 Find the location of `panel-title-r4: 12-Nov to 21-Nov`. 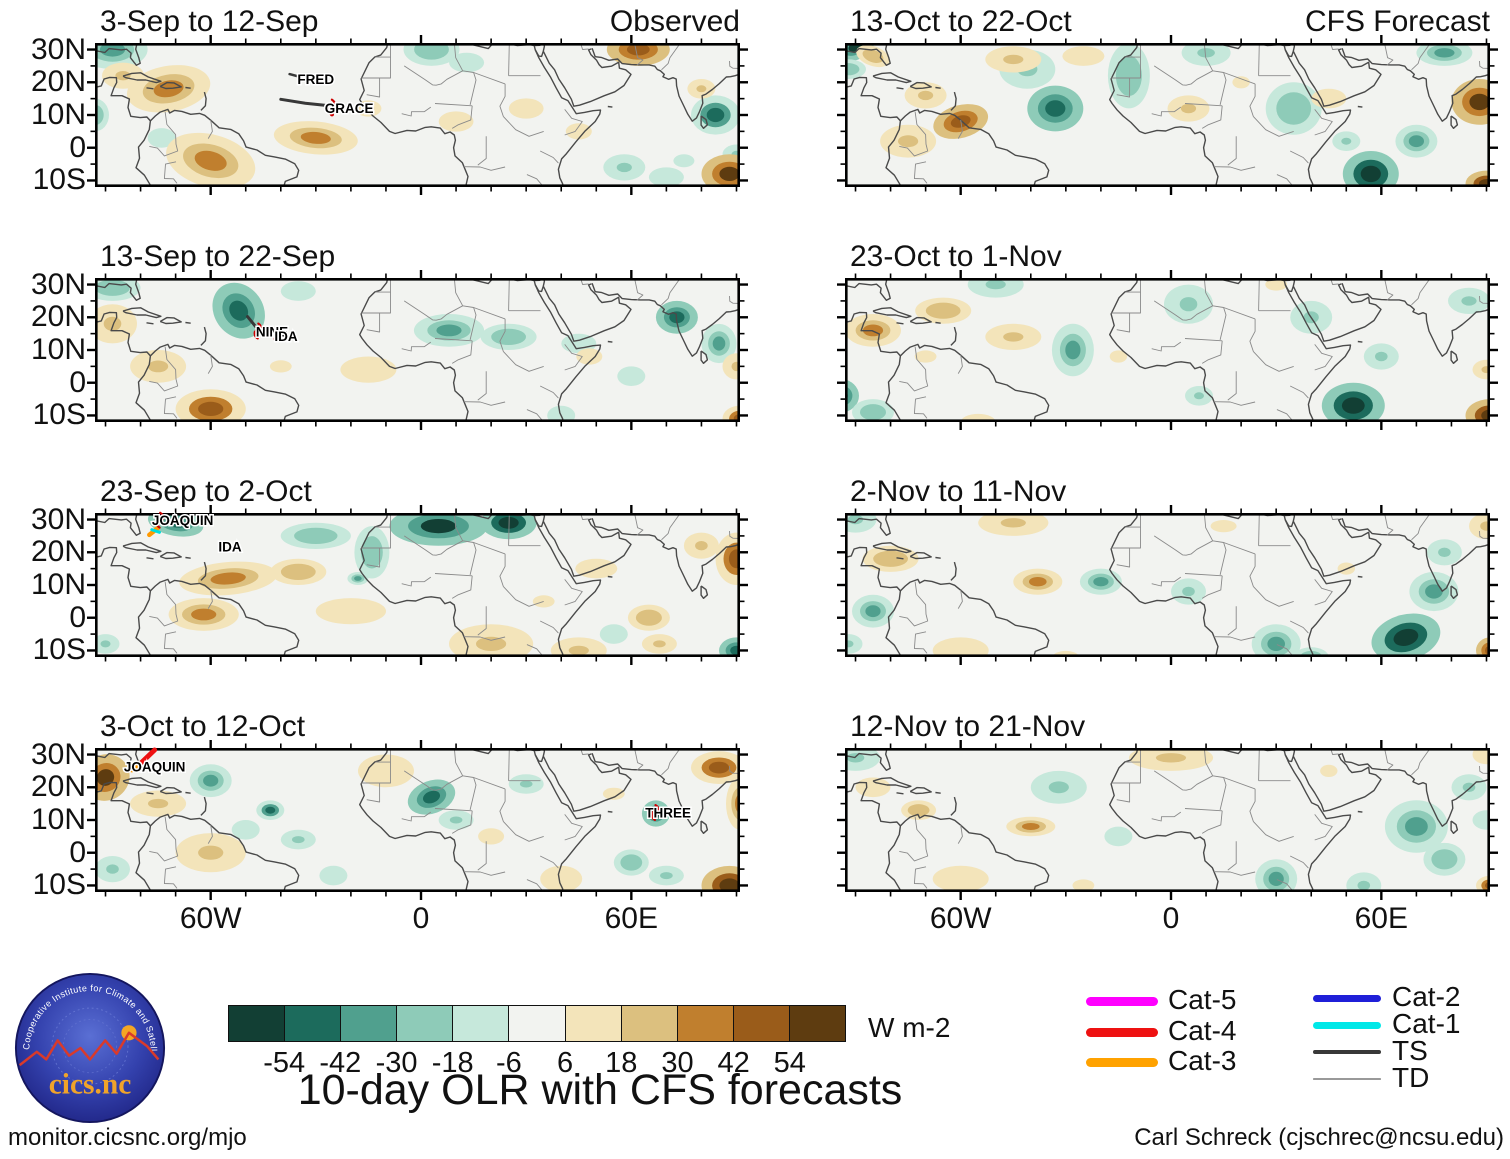

panel-title-r4: 12-Nov to 21-Nov is located at coordinates (968, 726).